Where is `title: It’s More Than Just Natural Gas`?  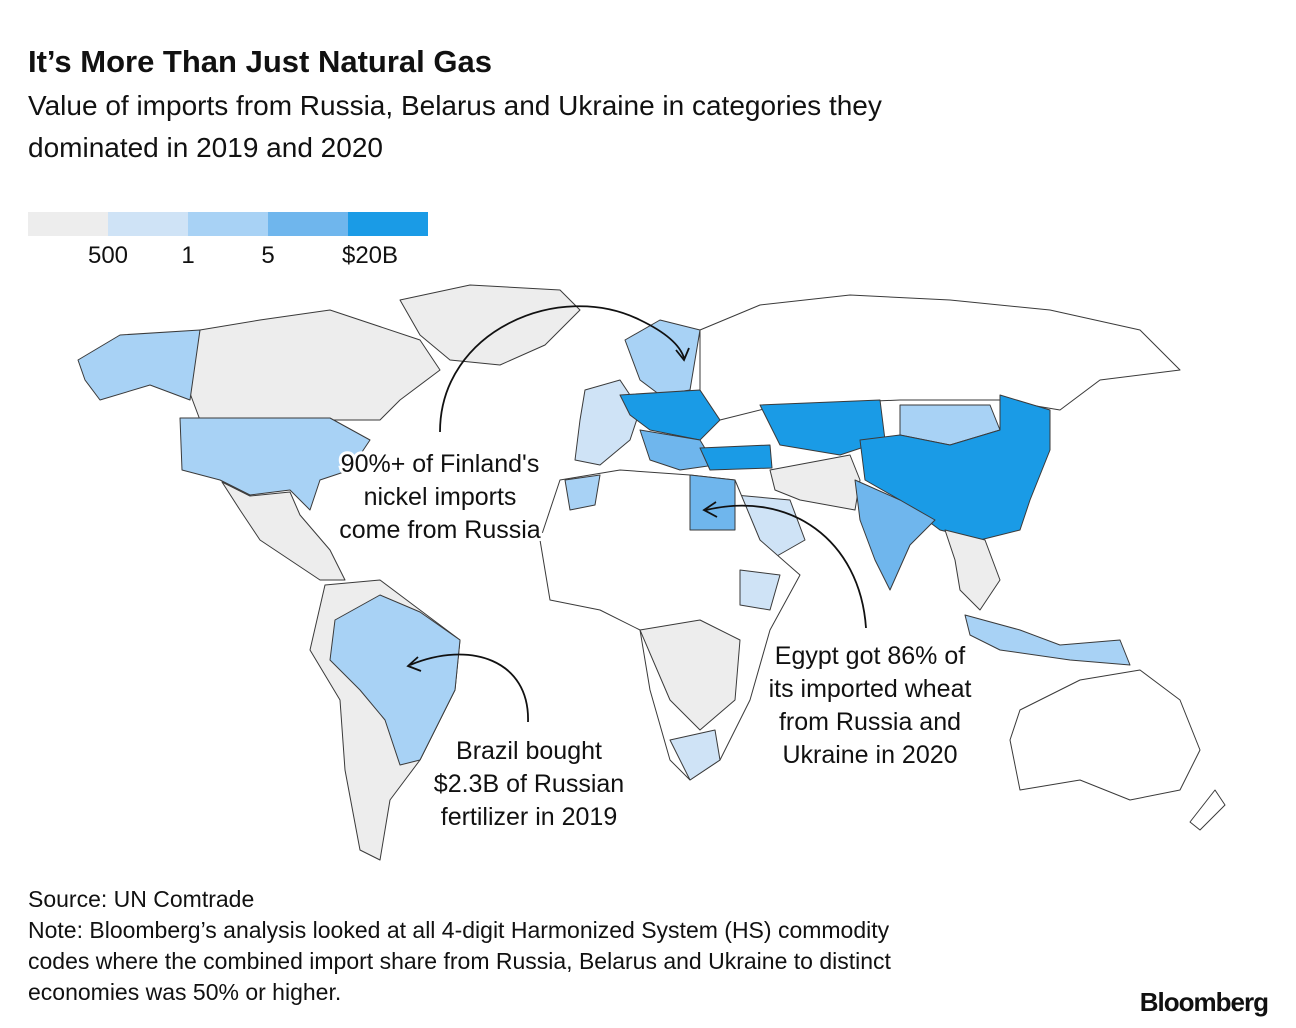 title: It’s More Than Just Natural Gas is located at coordinates (260, 61).